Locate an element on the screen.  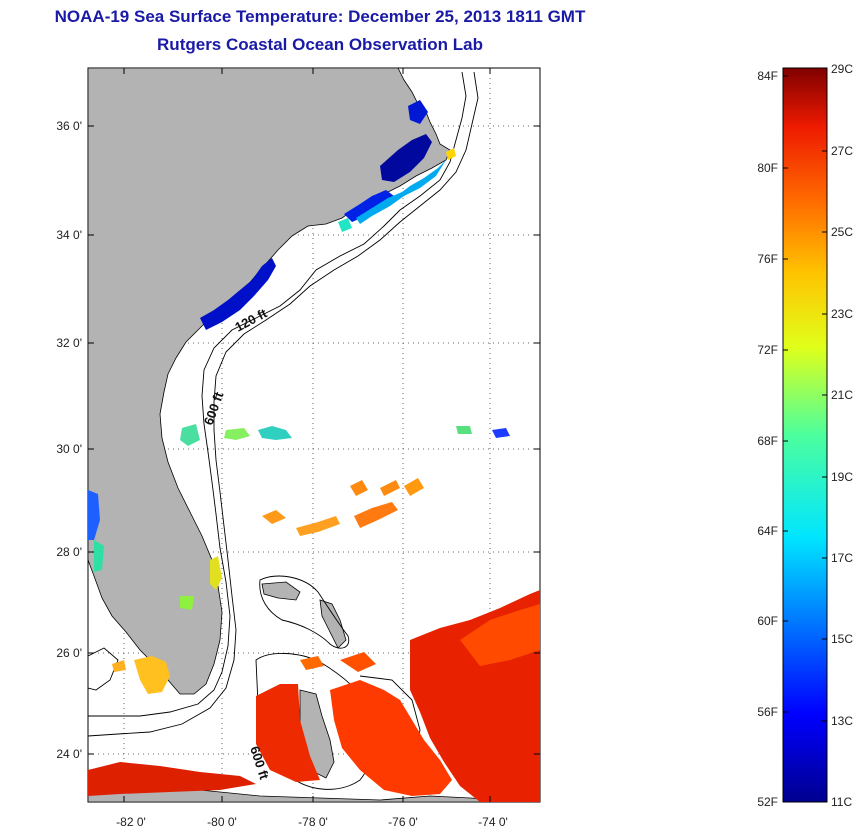
colorbar-c-label: 27C is located at coordinates (842, 151).